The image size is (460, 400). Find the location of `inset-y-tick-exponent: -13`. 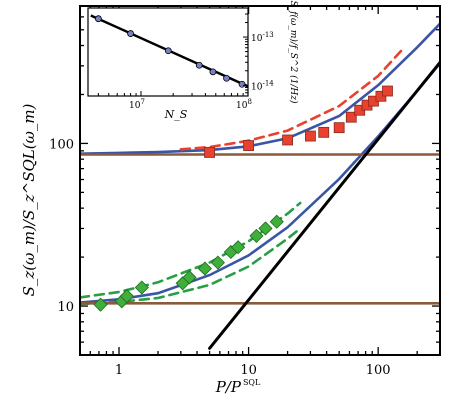

inset-y-tick-exponent: -13 is located at coordinates (267, 35).